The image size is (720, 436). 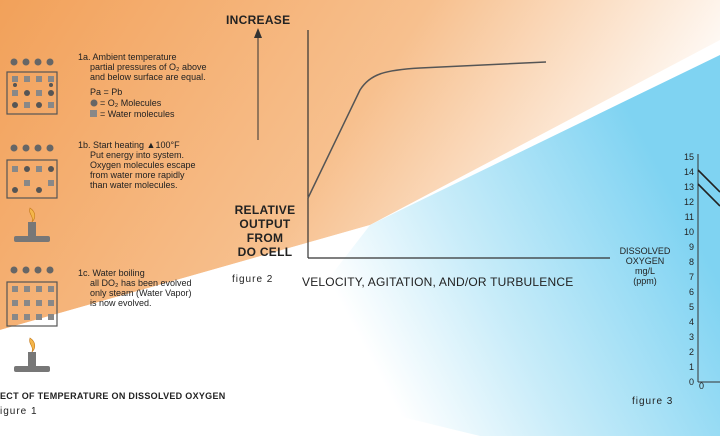 What do you see at coordinates (265, 210) in the screenshot?
I see `figure-2-y-label-1: RELATIVE` at bounding box center [265, 210].